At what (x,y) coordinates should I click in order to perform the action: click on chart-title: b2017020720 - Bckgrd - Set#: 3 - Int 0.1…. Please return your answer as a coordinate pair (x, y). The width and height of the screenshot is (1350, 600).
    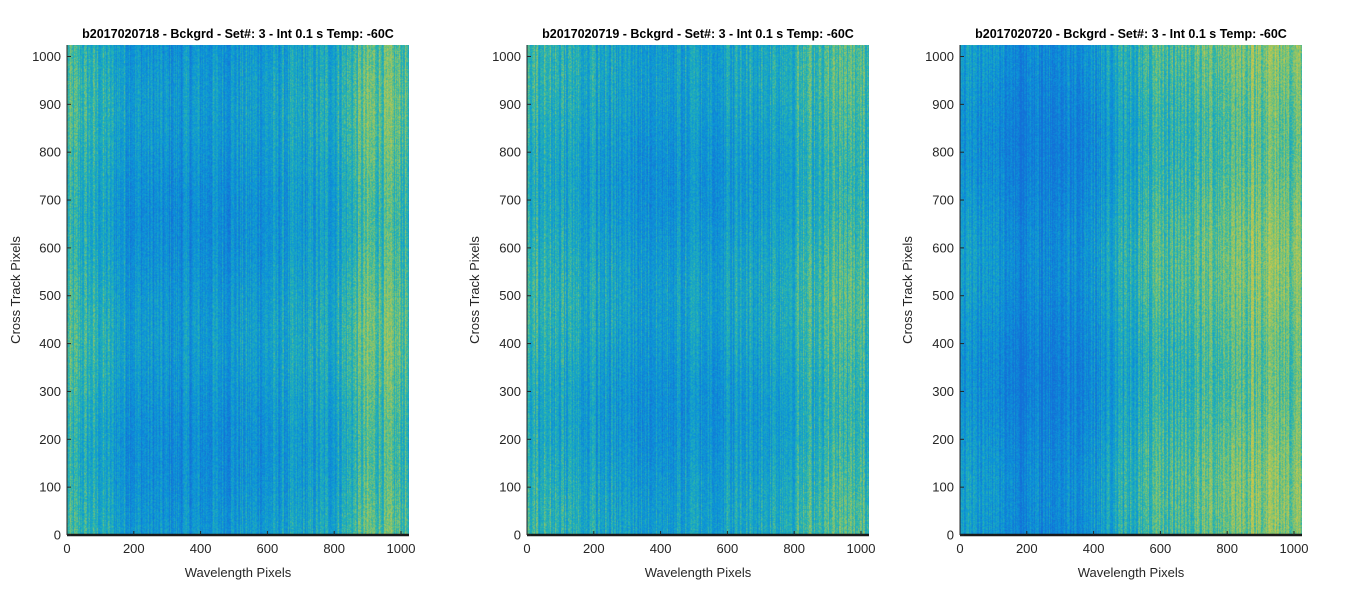
    Looking at the image, I should click on (1131, 34).